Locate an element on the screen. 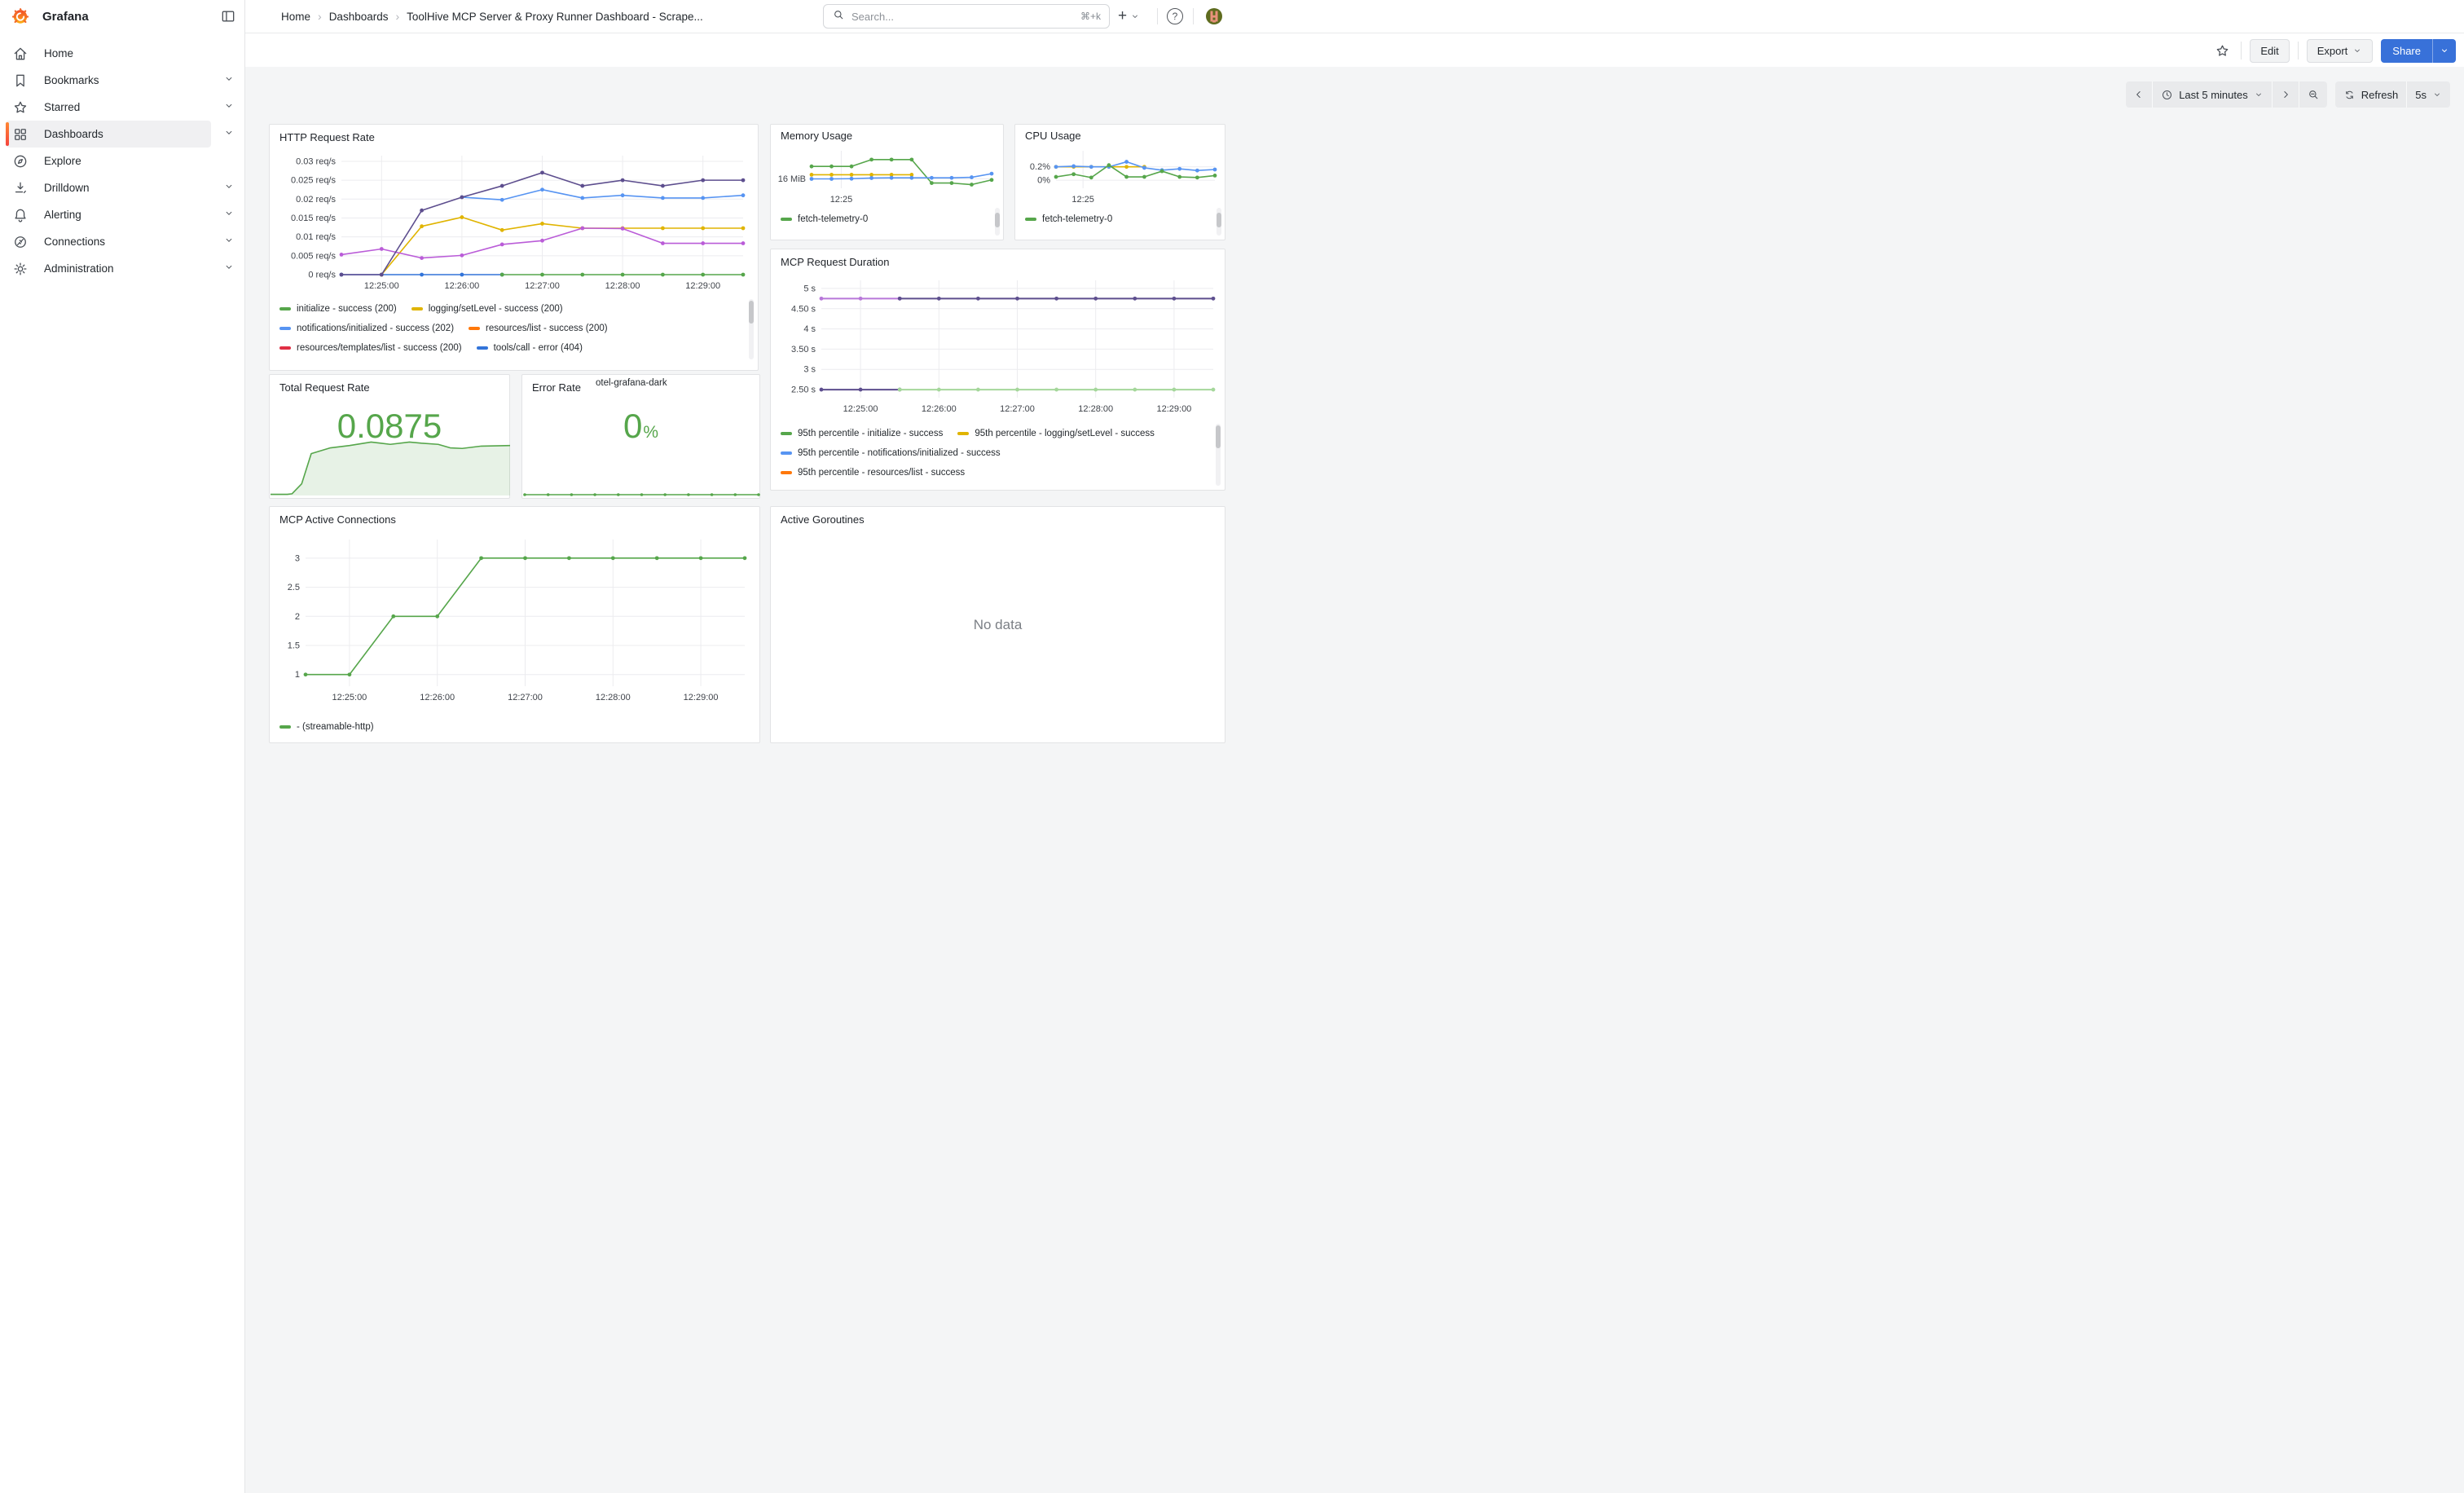 Image resolution: width=2464 pixels, height=1493 pixels. svg-text: 0.03 req/s is located at coordinates (316, 161).